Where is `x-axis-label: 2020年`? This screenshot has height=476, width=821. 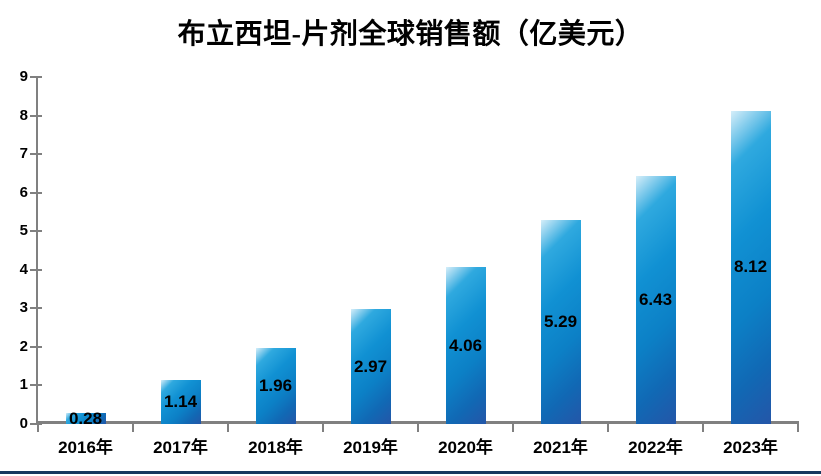
x-axis-label: 2020年 is located at coordinates (465, 447).